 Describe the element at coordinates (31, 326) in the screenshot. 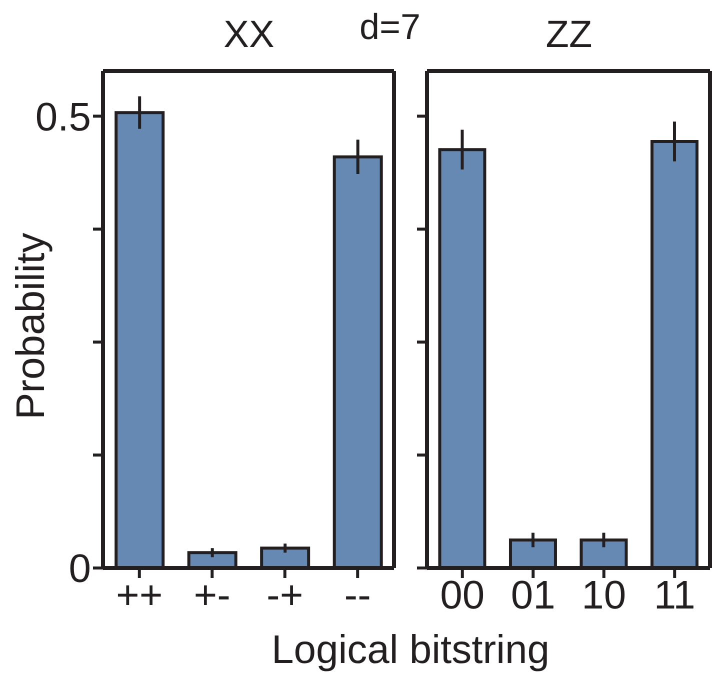

I see `y-axis-title: Probability` at that location.